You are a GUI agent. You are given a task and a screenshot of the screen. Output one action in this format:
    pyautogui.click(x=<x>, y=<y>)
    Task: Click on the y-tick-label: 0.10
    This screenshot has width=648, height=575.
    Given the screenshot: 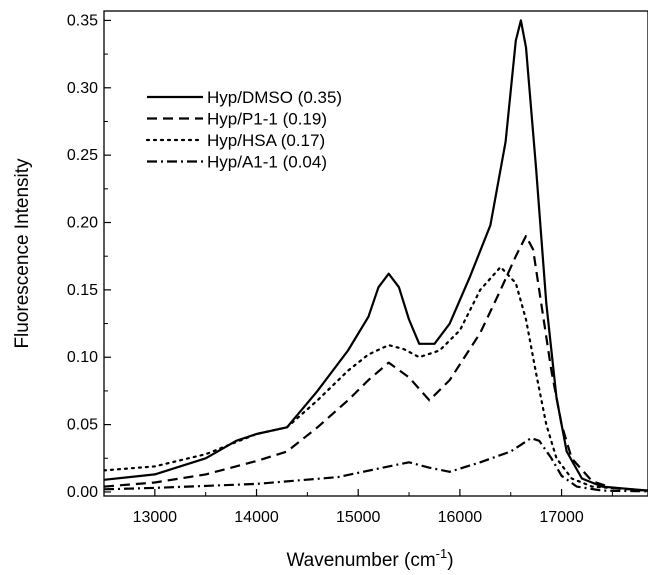 What is the action you would take?
    pyautogui.click(x=82, y=357)
    